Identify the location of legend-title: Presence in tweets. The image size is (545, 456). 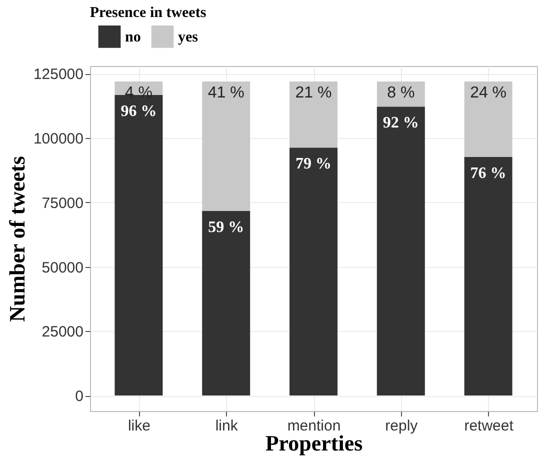
(148, 13).